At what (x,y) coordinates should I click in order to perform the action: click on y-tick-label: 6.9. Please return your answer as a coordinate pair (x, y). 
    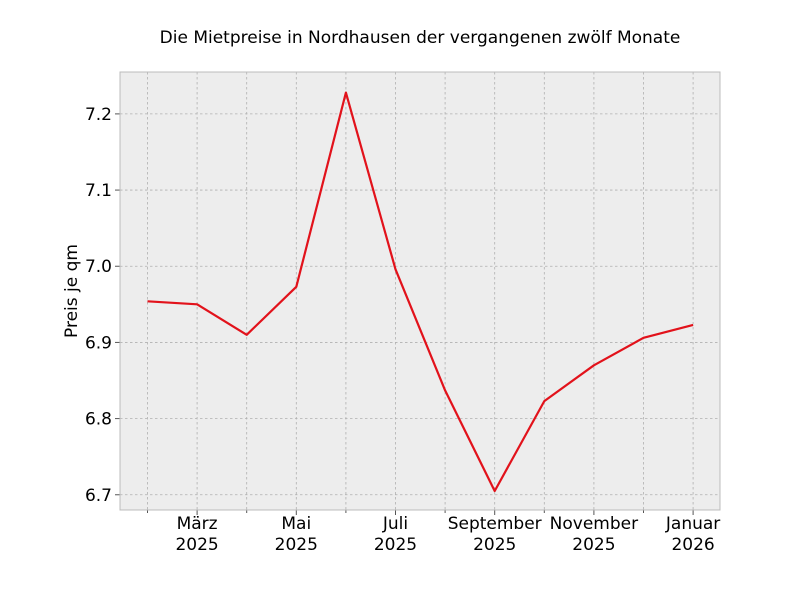
    Looking at the image, I should click on (98, 343).